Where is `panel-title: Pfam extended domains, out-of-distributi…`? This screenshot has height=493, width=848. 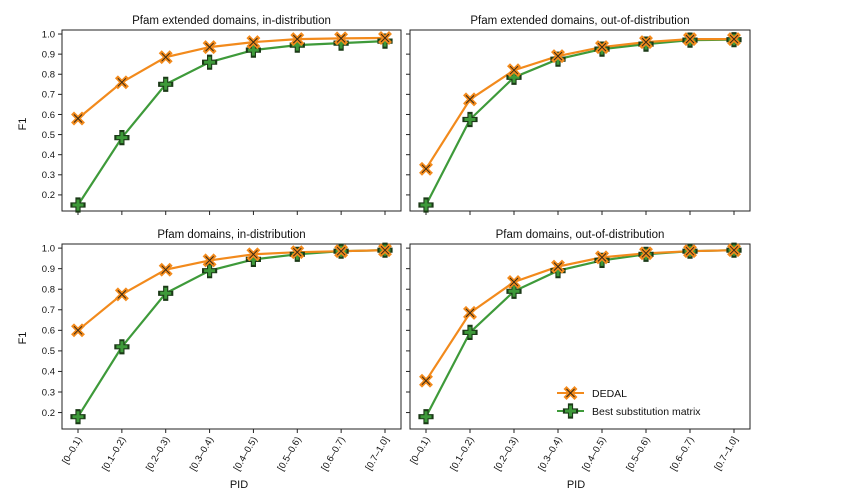 panel-title: Pfam extended domains, out-of-distributi… is located at coordinates (579, 21).